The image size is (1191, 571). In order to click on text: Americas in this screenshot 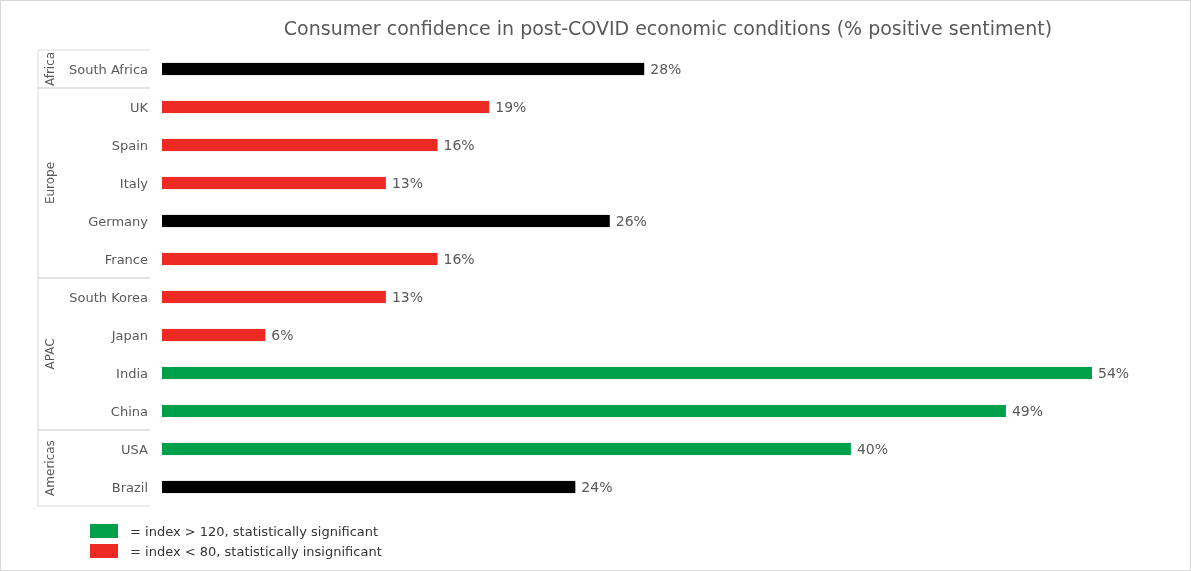, I will do `click(50, 468)`.